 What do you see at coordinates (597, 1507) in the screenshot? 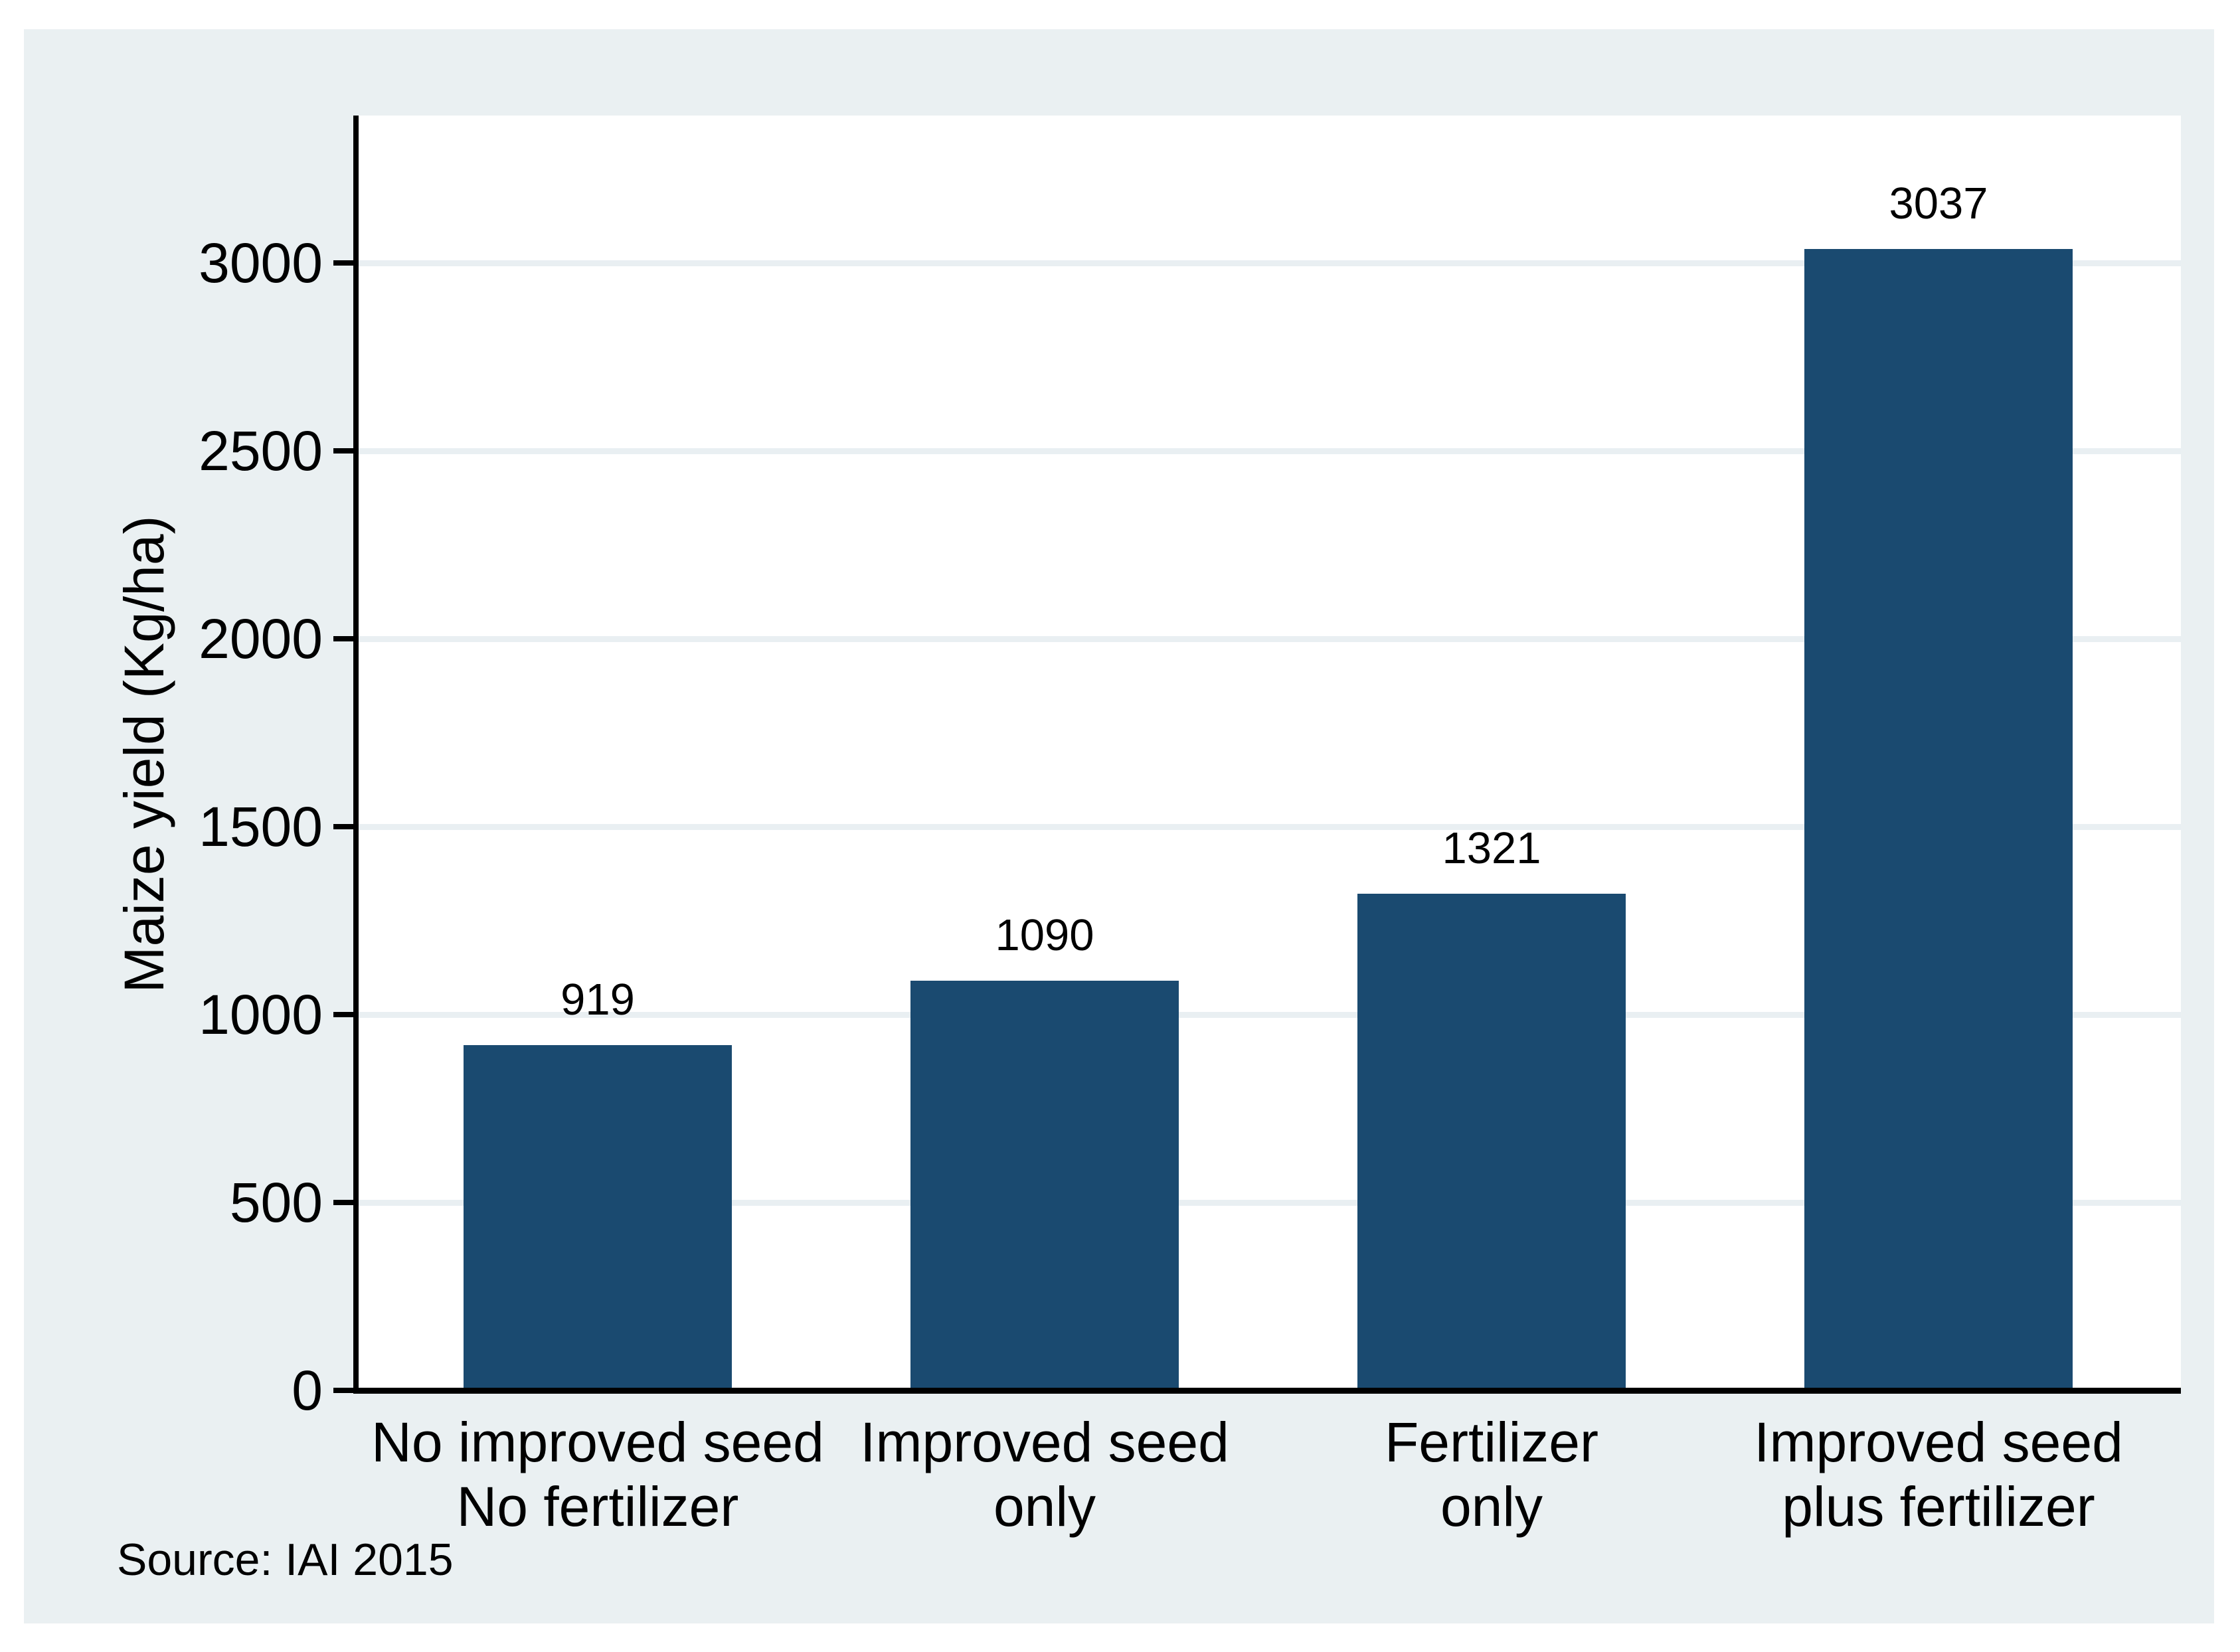
I see `x-category-label-line: No fertilizer` at bounding box center [597, 1507].